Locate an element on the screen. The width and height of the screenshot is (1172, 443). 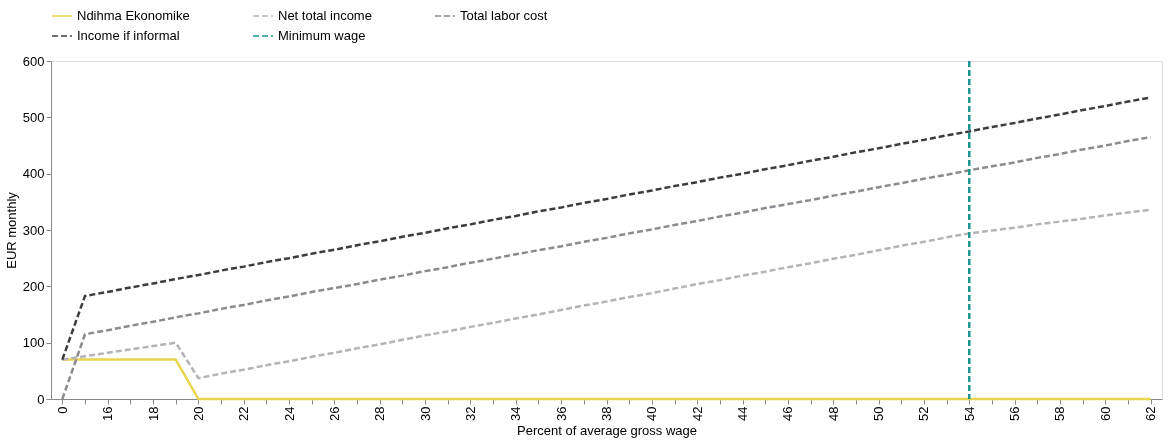
x-tick-label: 20 is located at coordinates (198, 413).